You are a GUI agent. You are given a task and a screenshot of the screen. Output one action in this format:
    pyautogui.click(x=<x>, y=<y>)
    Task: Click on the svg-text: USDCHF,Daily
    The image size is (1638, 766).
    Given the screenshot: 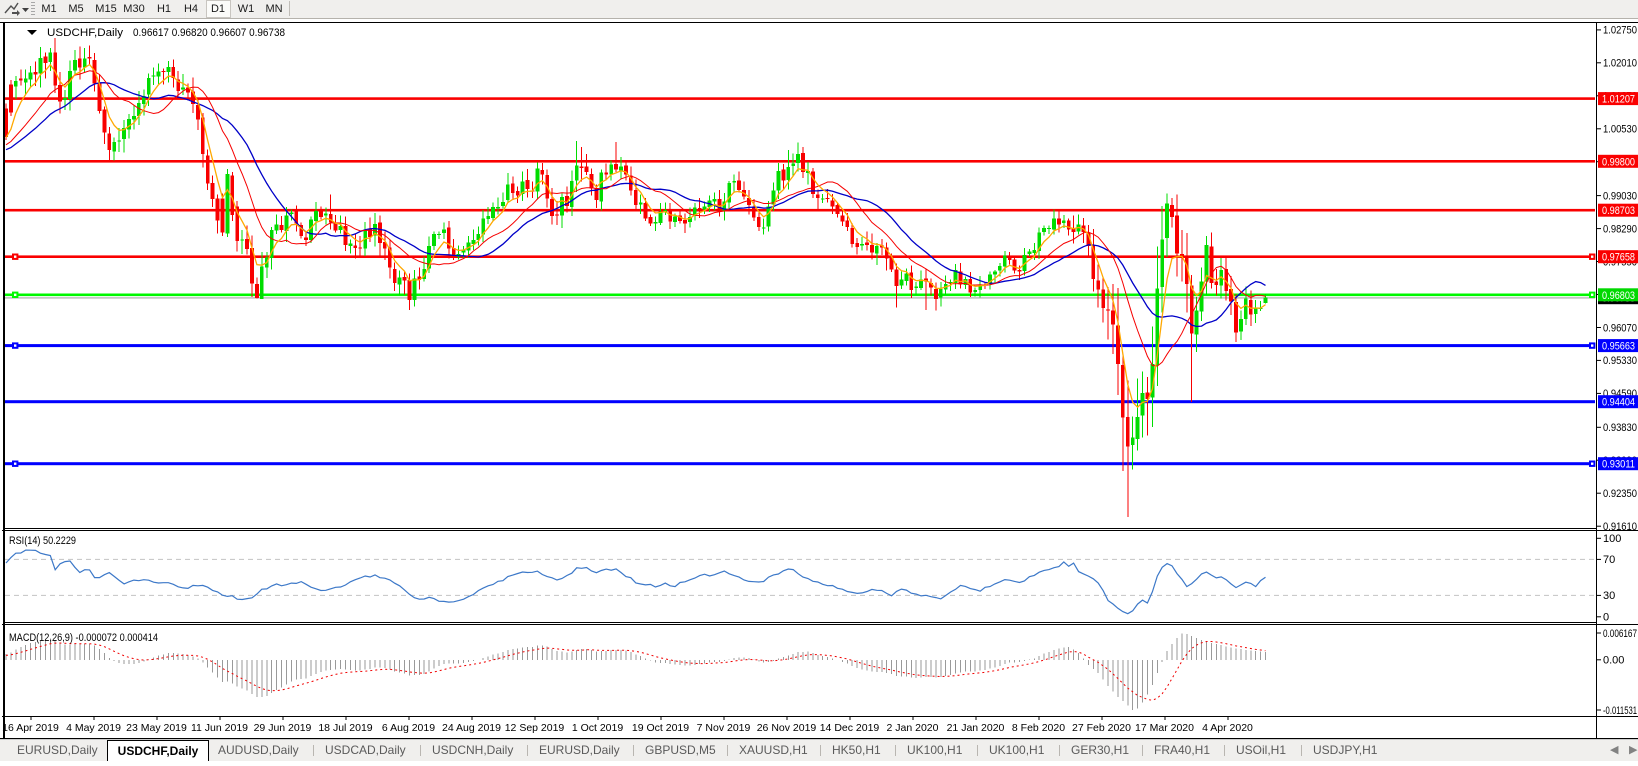 What is the action you would take?
    pyautogui.click(x=85, y=33)
    